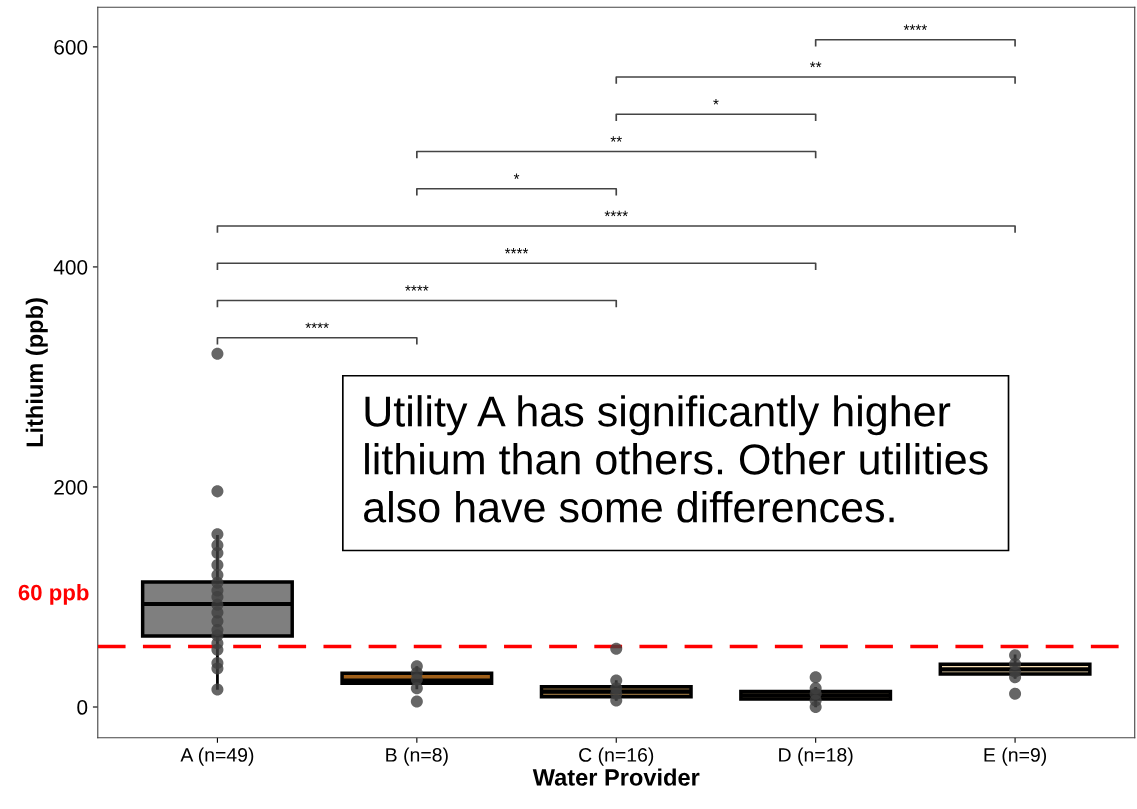 The width and height of the screenshot is (1137, 809). I want to click on y-tick-label: 200, so click(71, 487).